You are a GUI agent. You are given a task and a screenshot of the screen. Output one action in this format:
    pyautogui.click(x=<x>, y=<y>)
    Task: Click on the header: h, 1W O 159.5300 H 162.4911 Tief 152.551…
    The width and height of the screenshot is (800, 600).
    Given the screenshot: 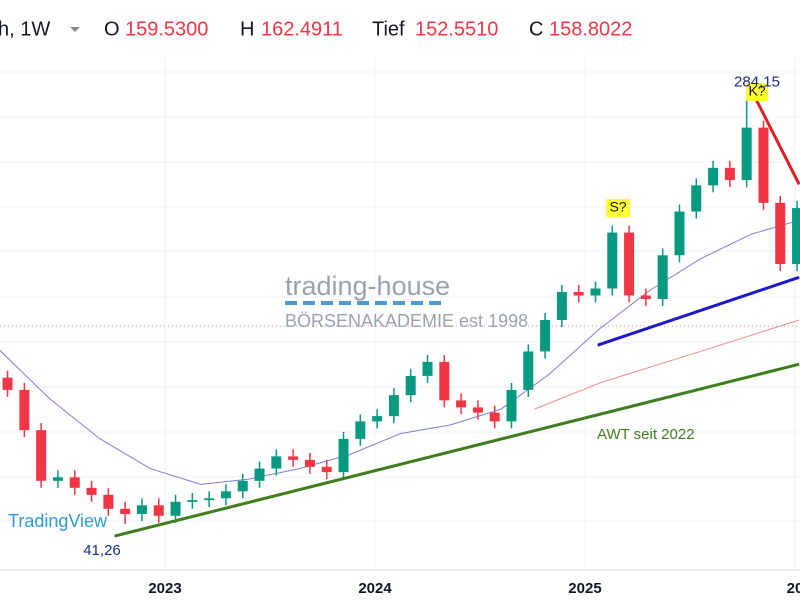 What is the action you would take?
    pyautogui.click(x=316, y=29)
    